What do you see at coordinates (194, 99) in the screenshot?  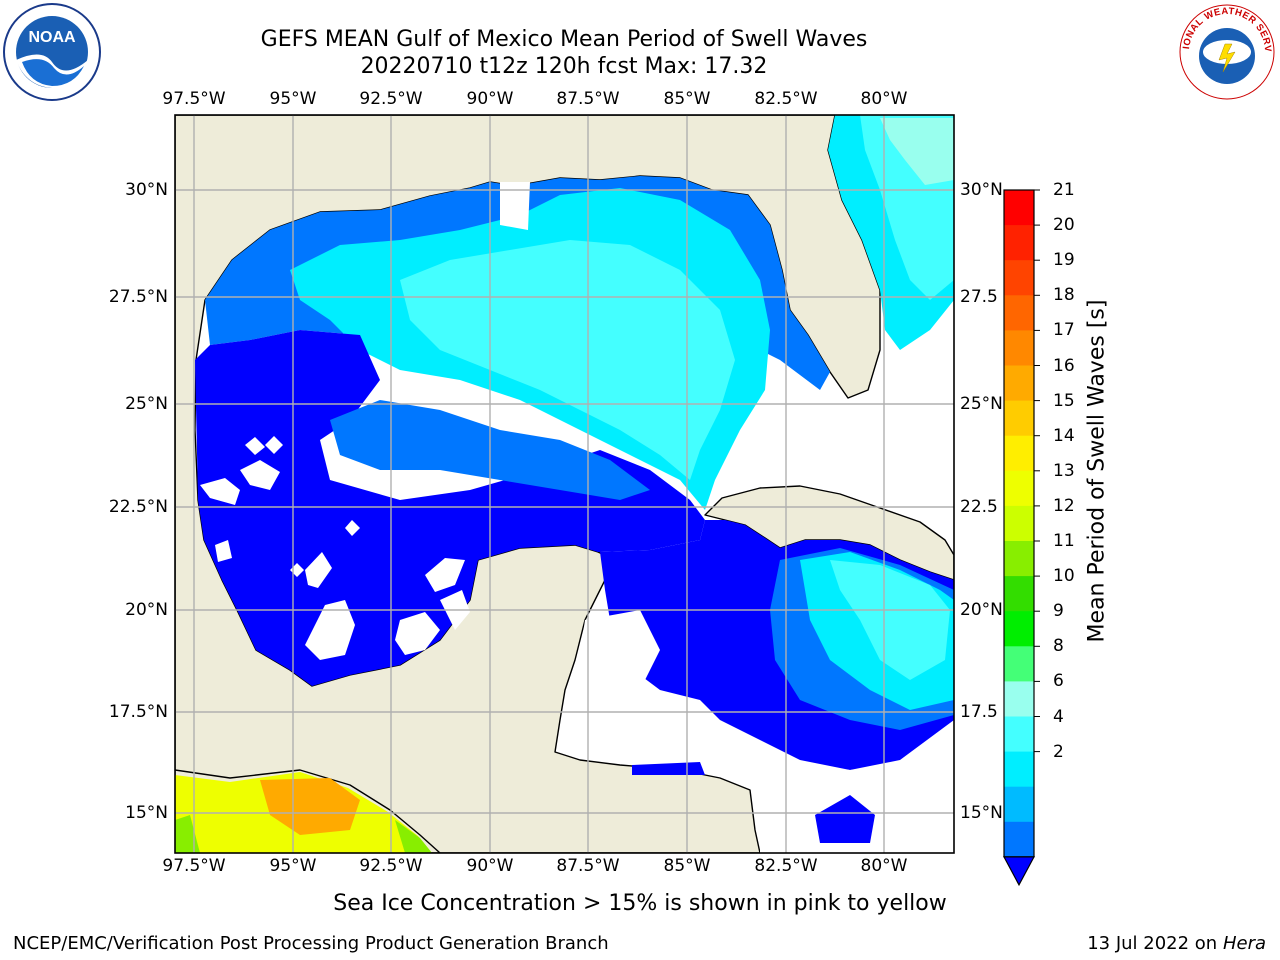 I see `lon-tick-top-97-5: 97.5°W` at bounding box center [194, 99].